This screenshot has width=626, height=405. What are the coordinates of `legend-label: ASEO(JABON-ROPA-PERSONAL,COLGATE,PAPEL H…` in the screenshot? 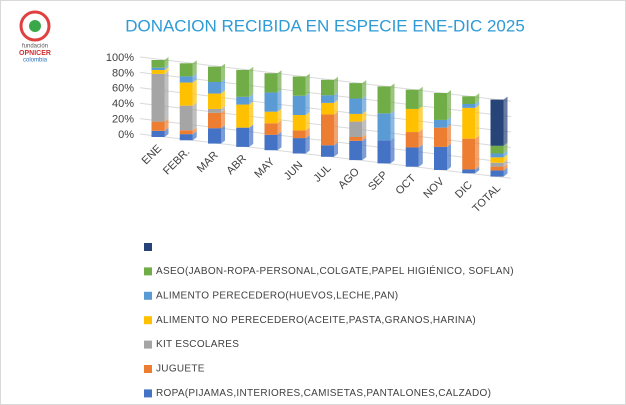 It's located at (335, 270).